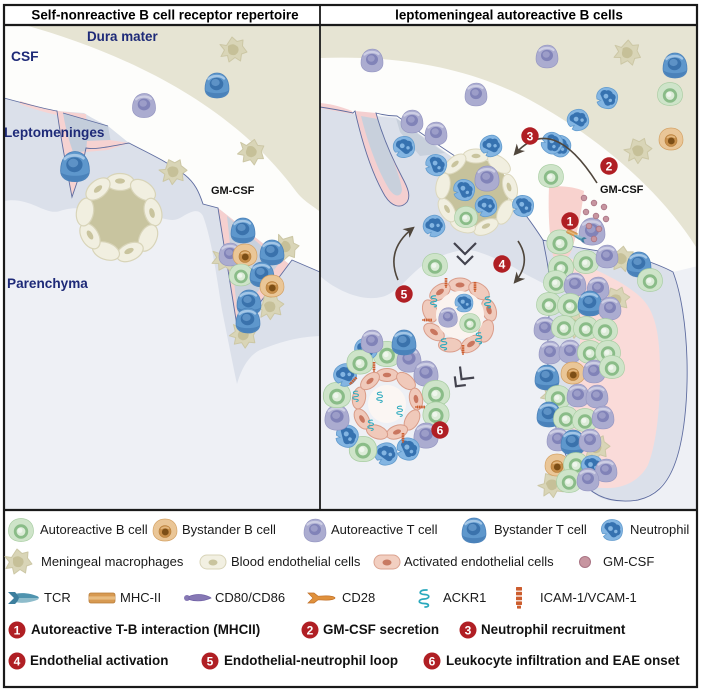 The image size is (702, 695). Describe the element at coordinates (464, 597) in the screenshot. I see `svg-text: ACKR1` at that location.